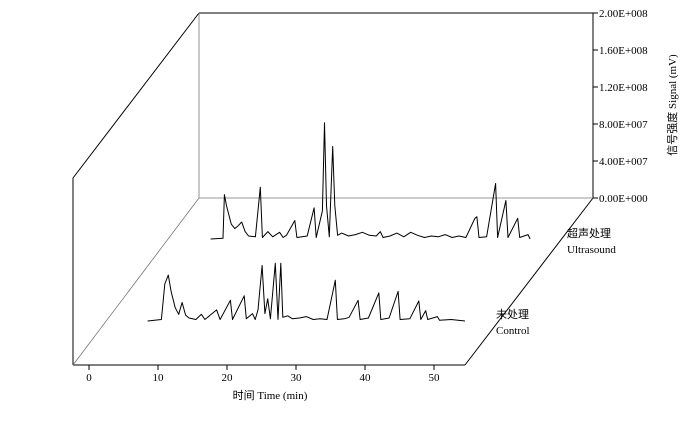 This screenshot has height=422, width=700. I want to click on x-tick-label: 0, so click(89, 378).